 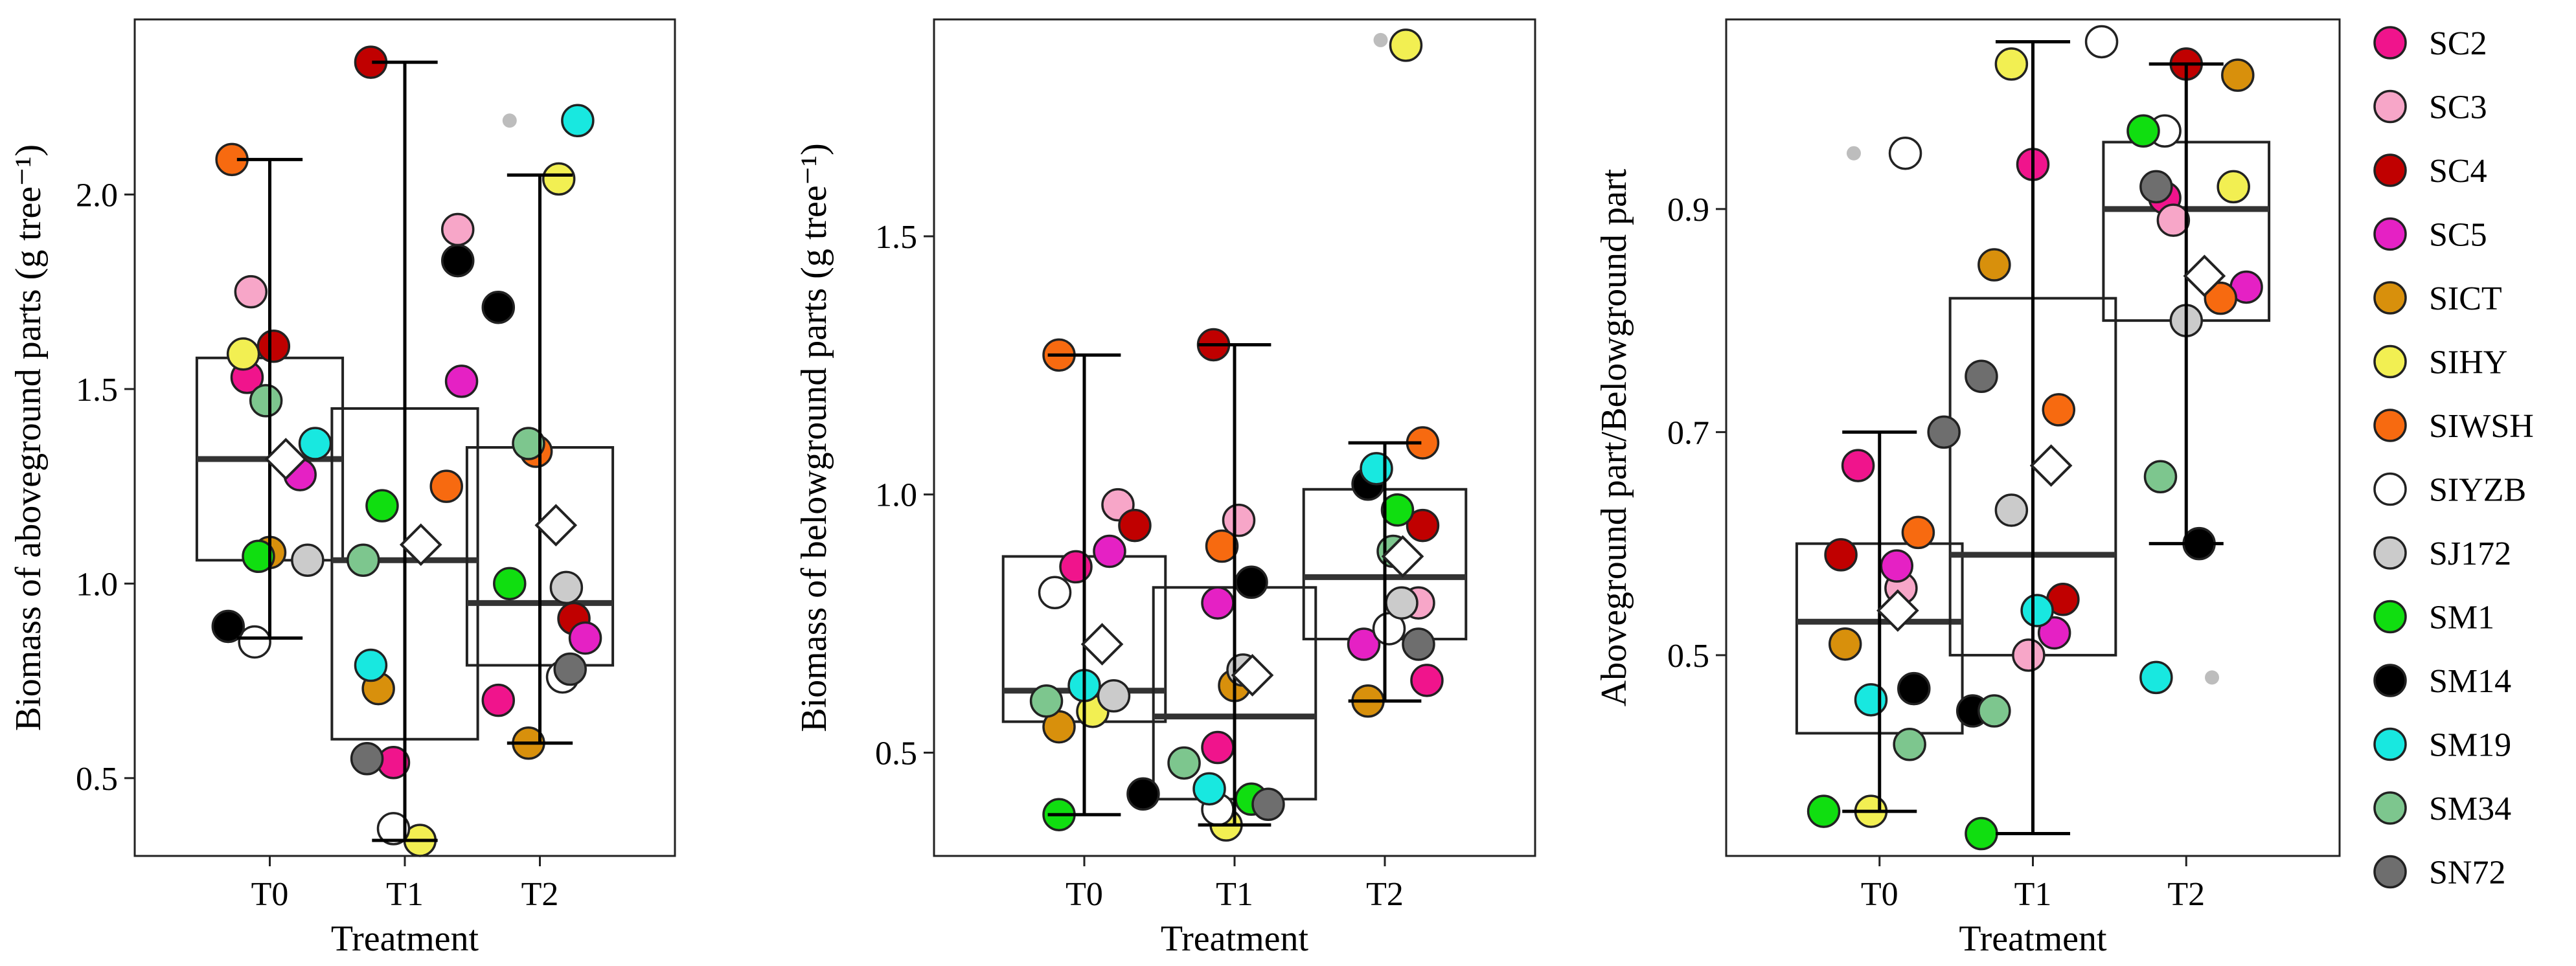 I want to click on y-axis-title: Biomass of aboveground parts (g tree⁻¹), so click(x=28, y=438).